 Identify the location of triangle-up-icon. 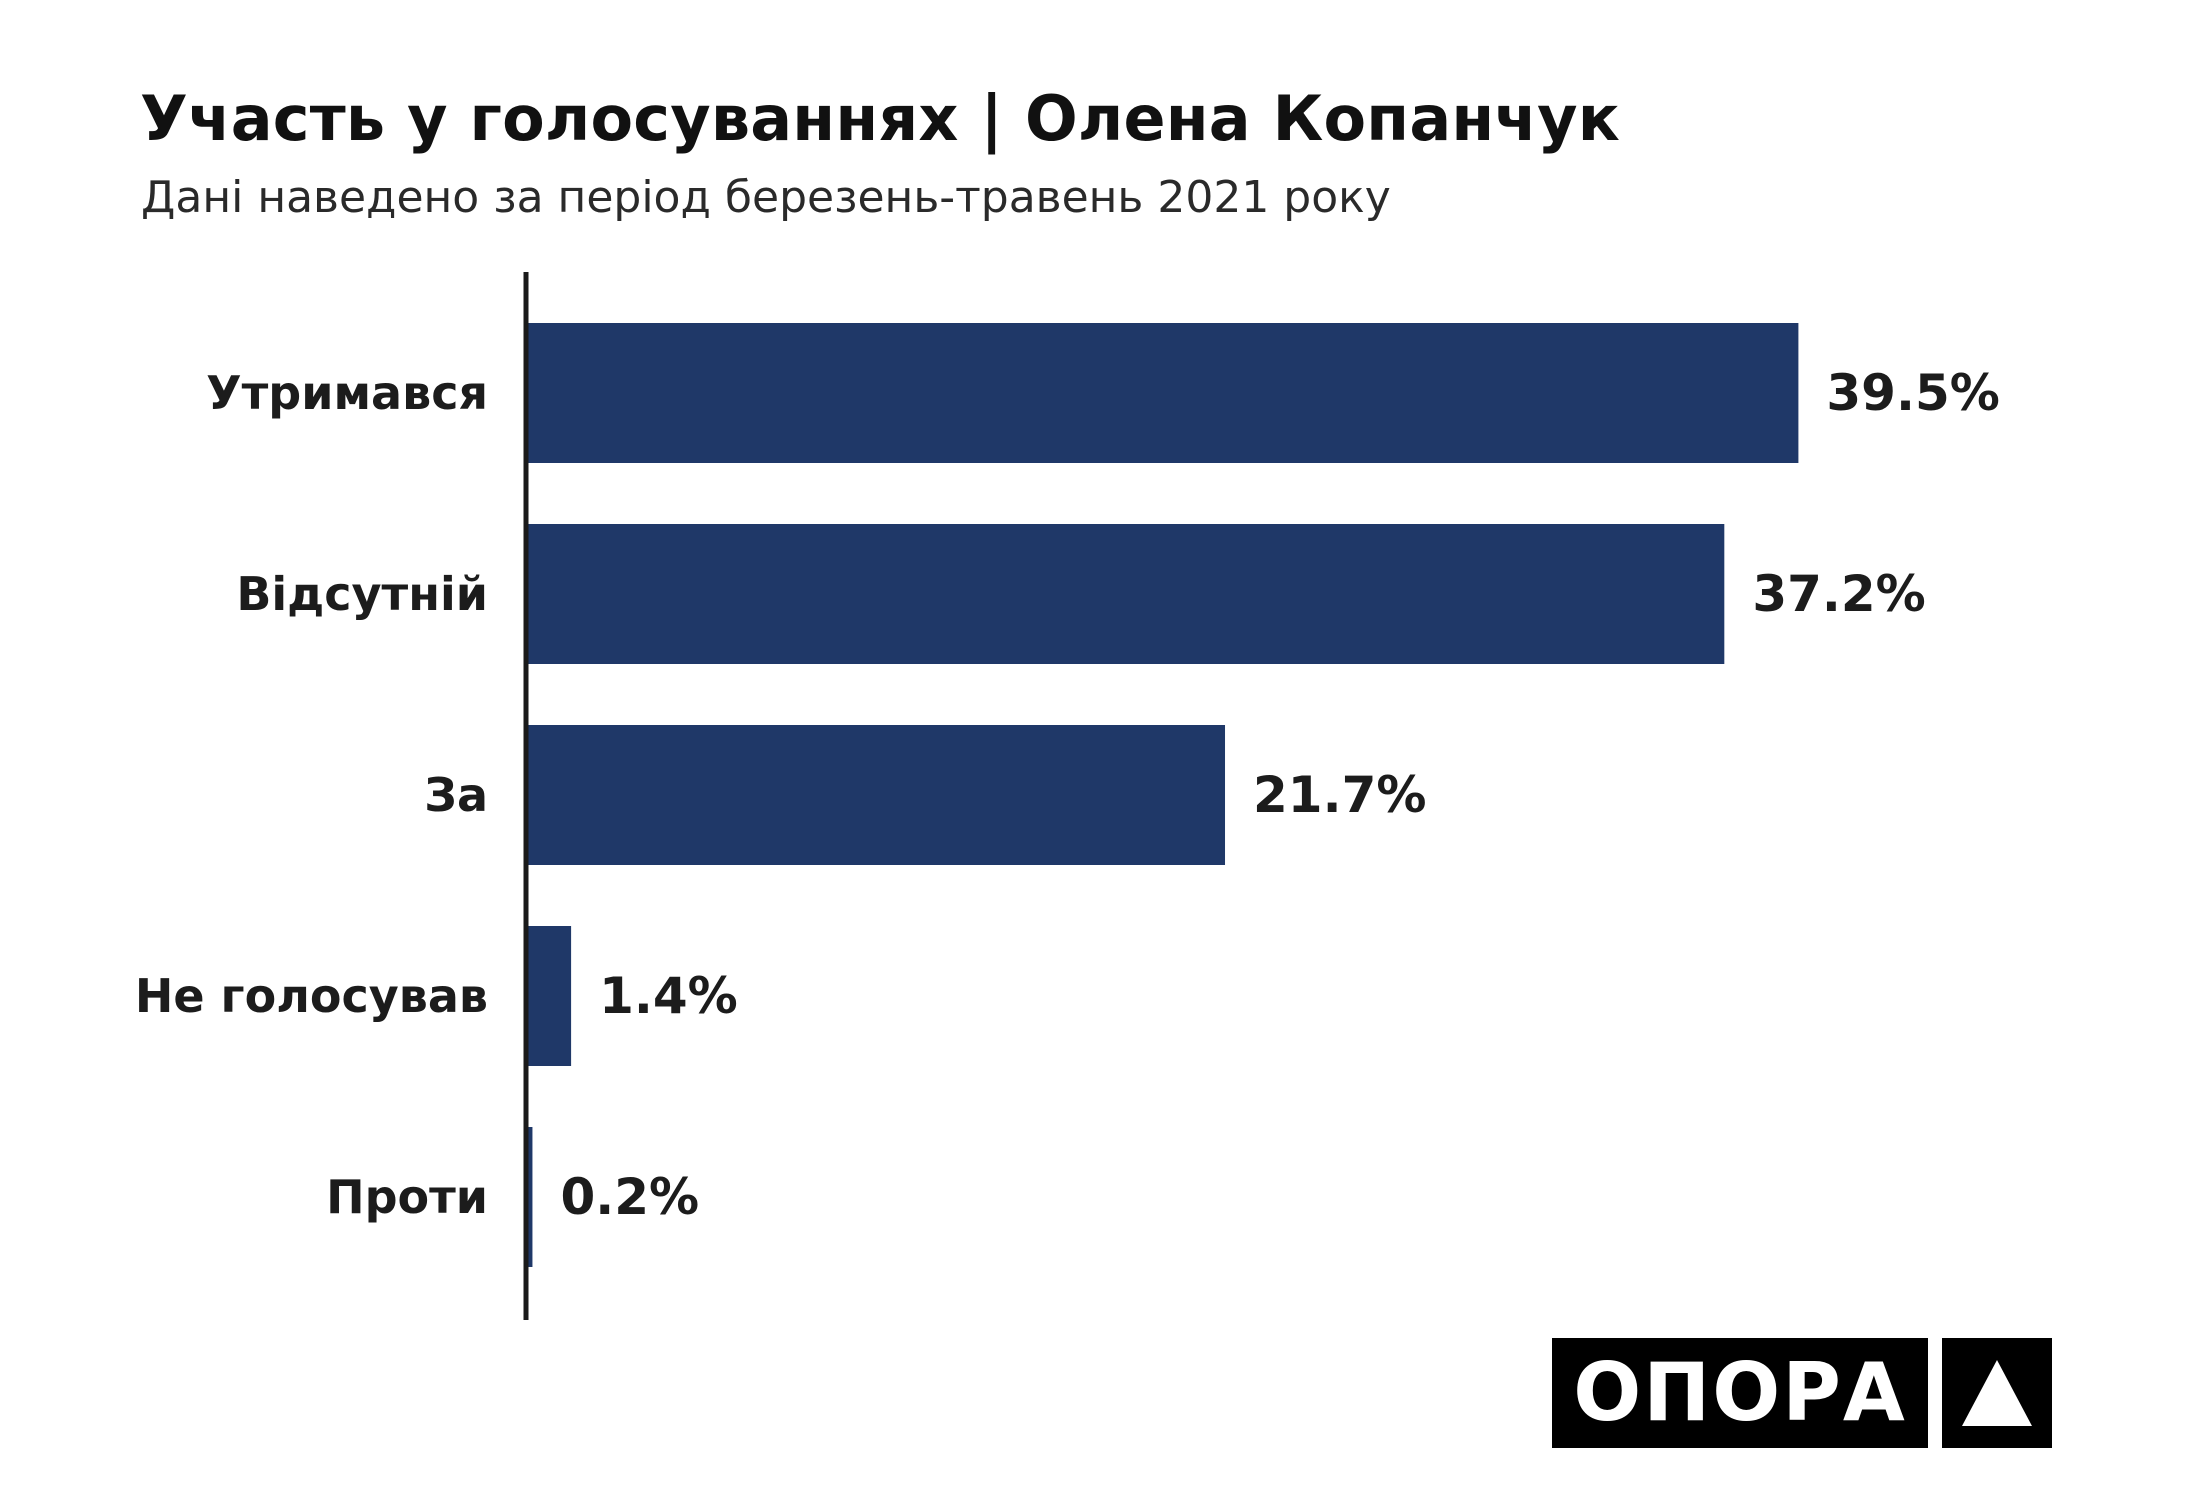
(1997, 1393).